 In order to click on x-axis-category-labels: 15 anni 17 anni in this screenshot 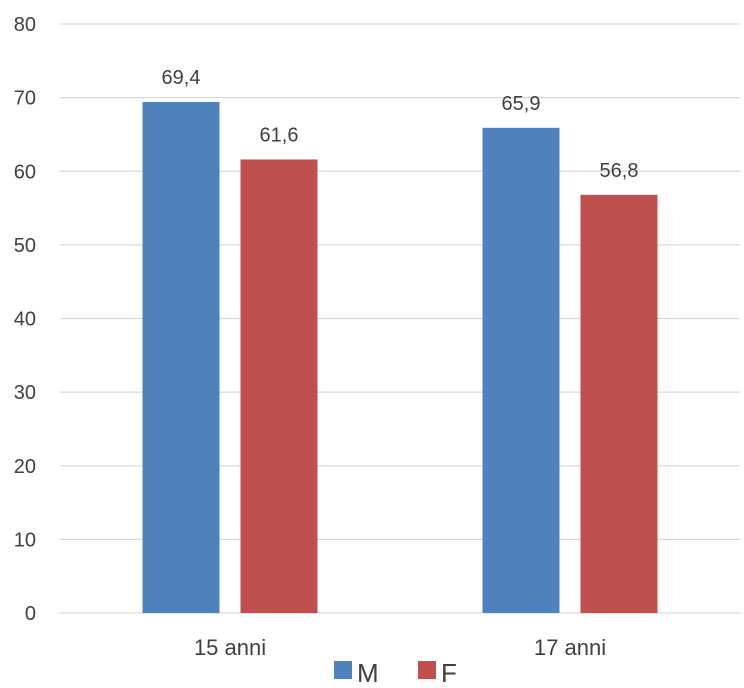, I will do `click(400, 647)`.